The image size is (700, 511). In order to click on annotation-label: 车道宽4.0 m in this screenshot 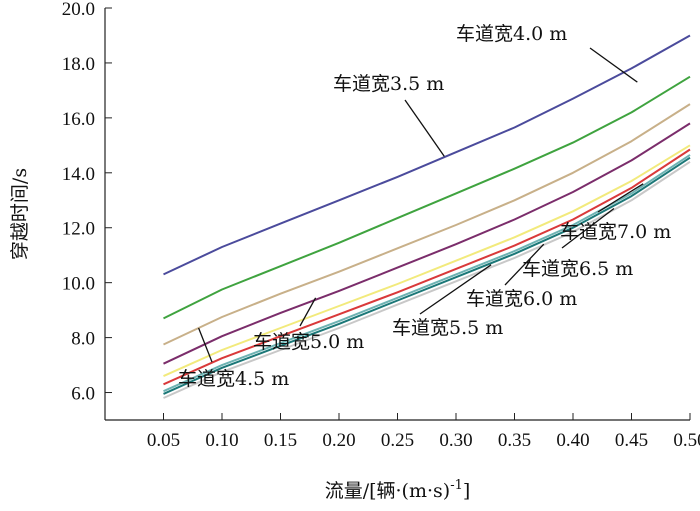, I will do `click(511, 34)`.